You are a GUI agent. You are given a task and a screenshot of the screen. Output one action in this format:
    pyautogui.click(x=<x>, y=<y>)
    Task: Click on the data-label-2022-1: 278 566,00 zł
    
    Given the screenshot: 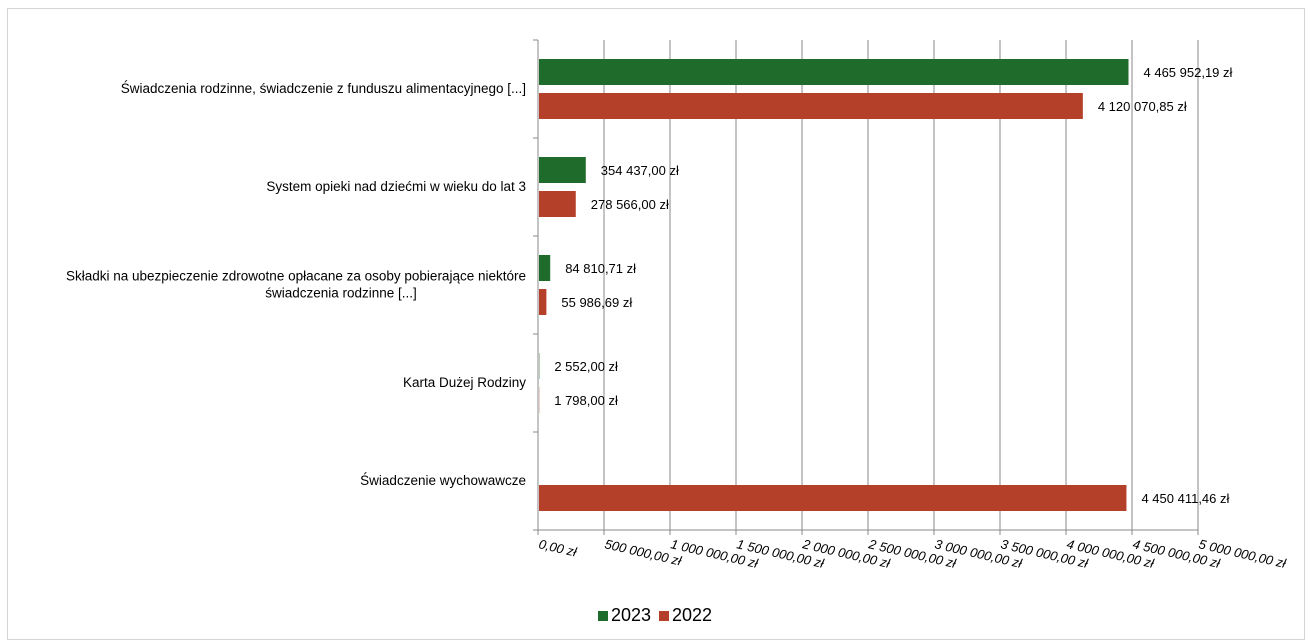 What is the action you would take?
    pyautogui.click(x=630, y=204)
    